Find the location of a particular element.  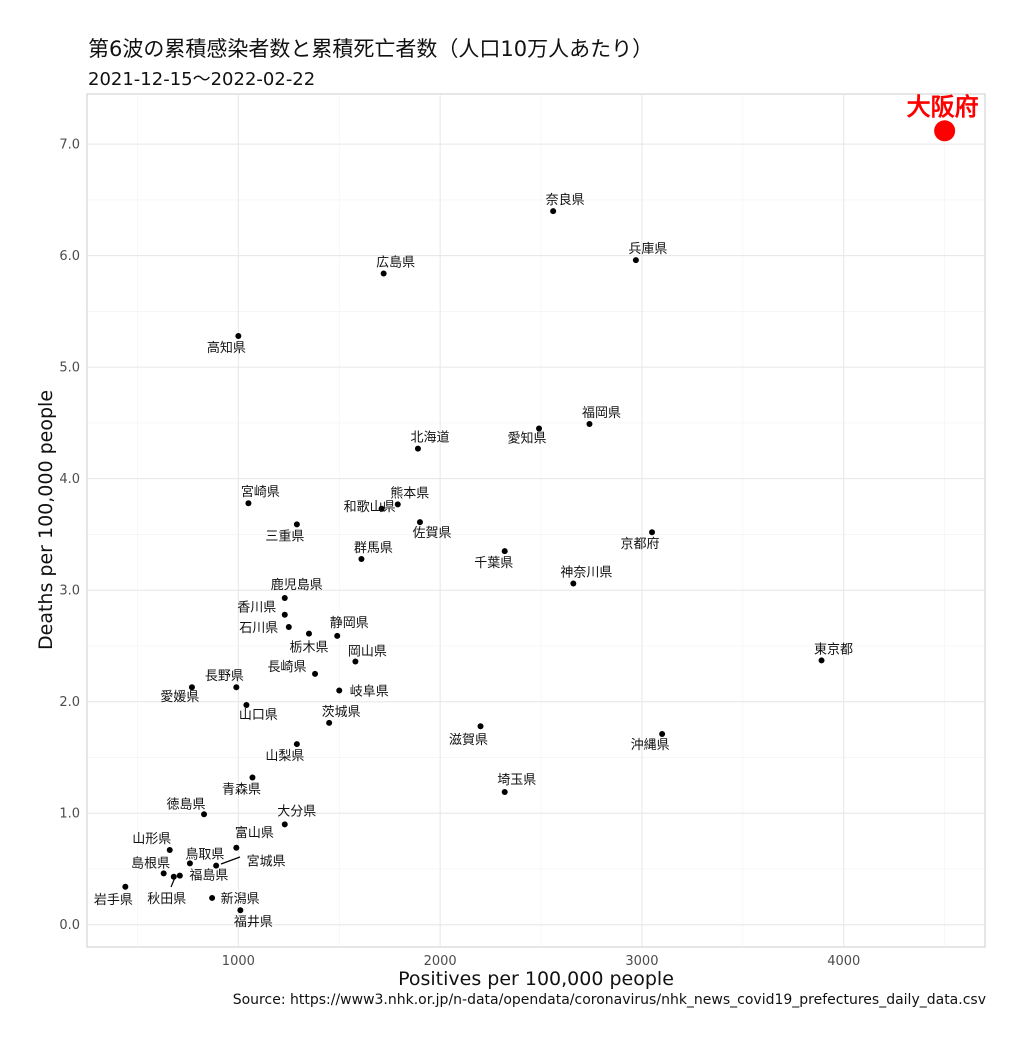

x-tick-label: 1000 is located at coordinates (238, 961).